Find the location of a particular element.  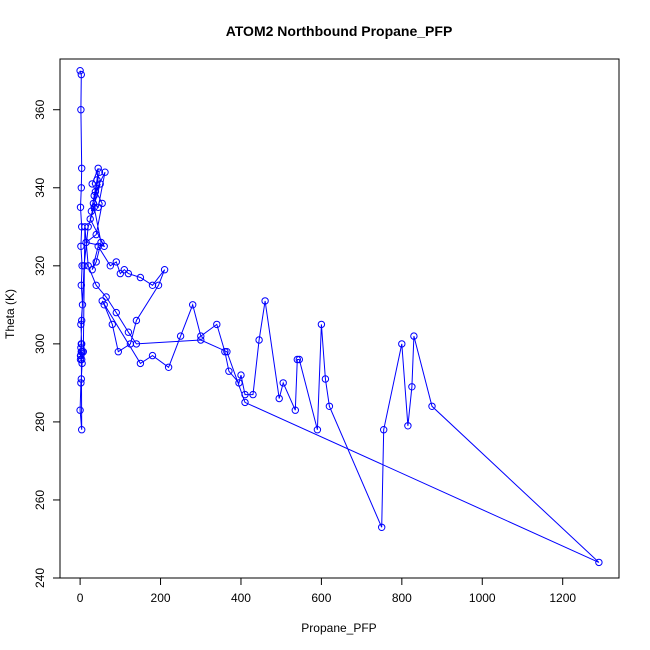

x-tick-label: 200 is located at coordinates (161, 598).